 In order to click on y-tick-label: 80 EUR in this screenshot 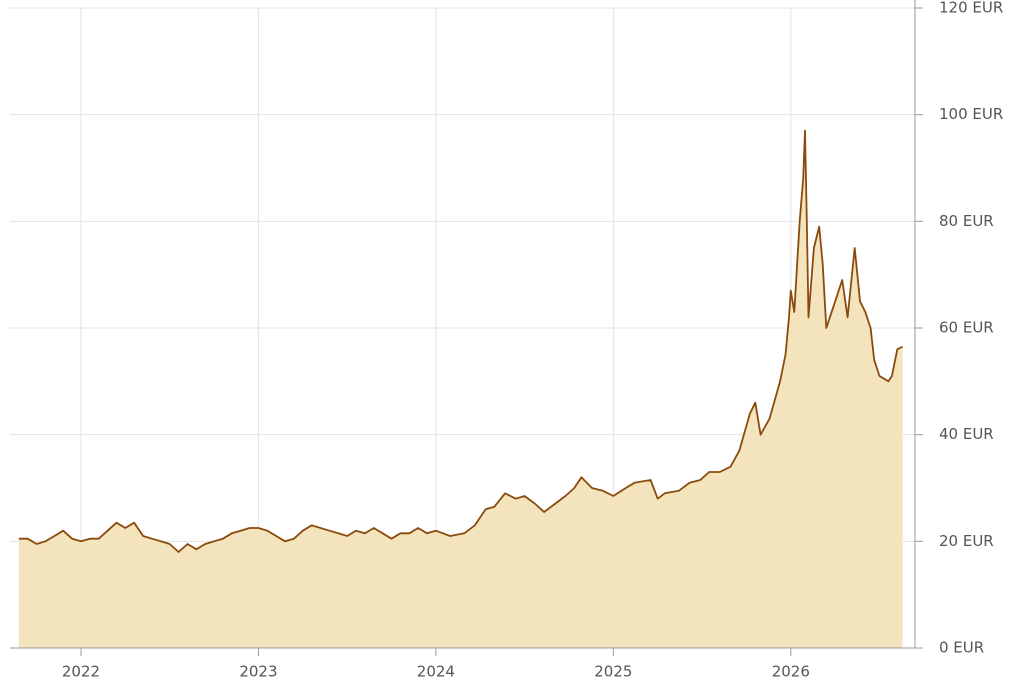, I will do `click(966, 221)`.